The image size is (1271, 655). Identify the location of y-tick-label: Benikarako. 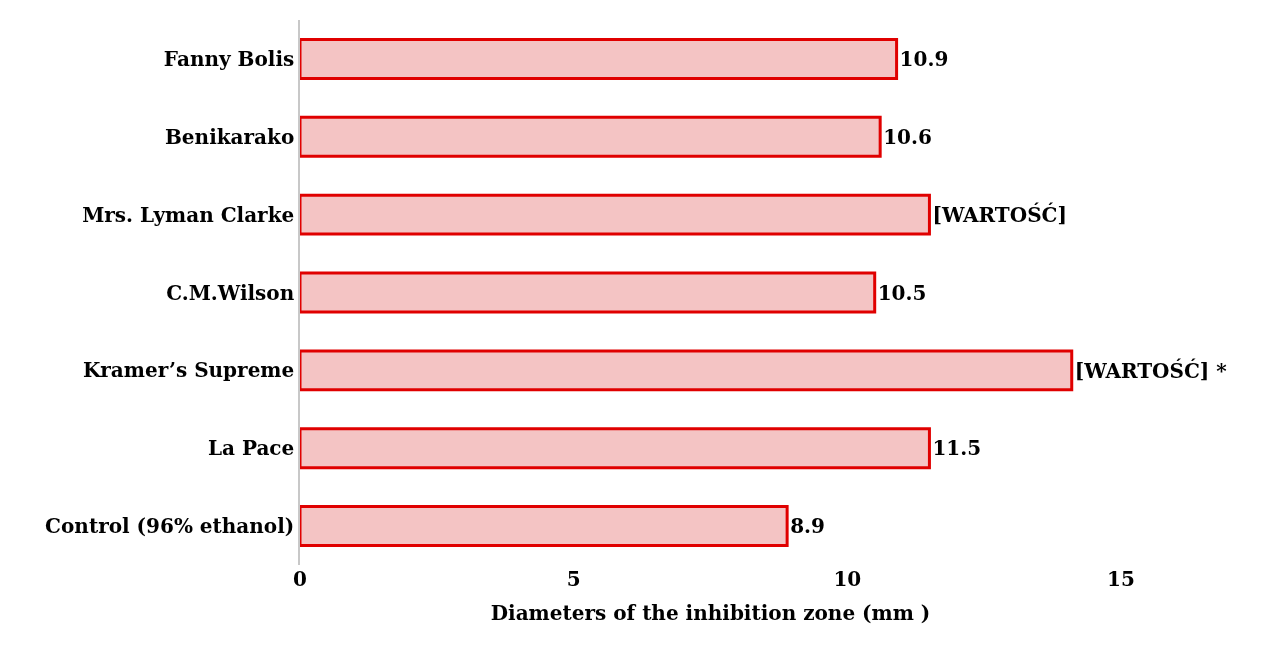
(229, 136).